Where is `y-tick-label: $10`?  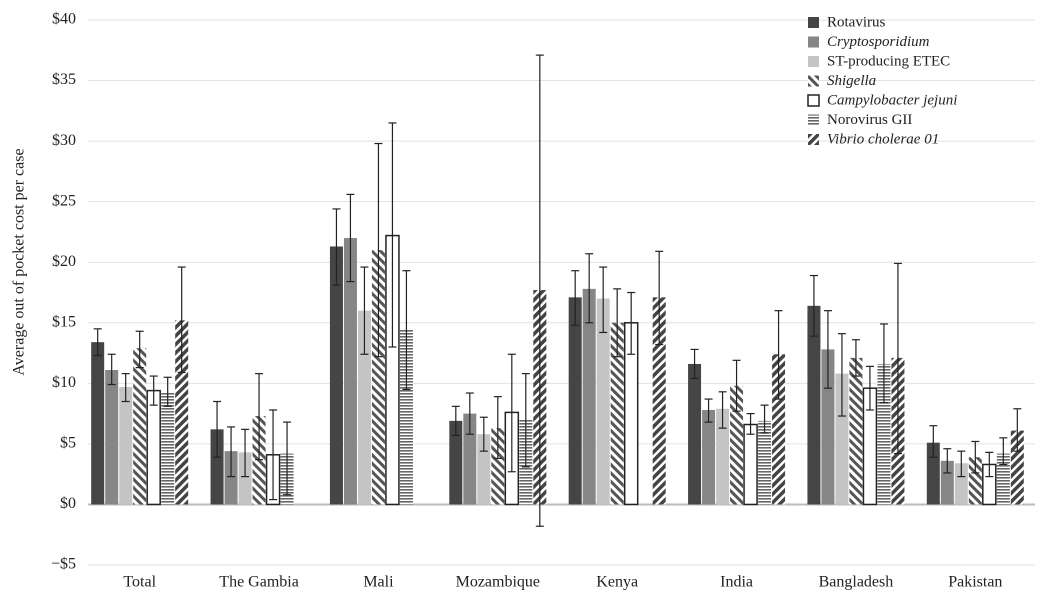 y-tick-label: $10 is located at coordinates (64, 382).